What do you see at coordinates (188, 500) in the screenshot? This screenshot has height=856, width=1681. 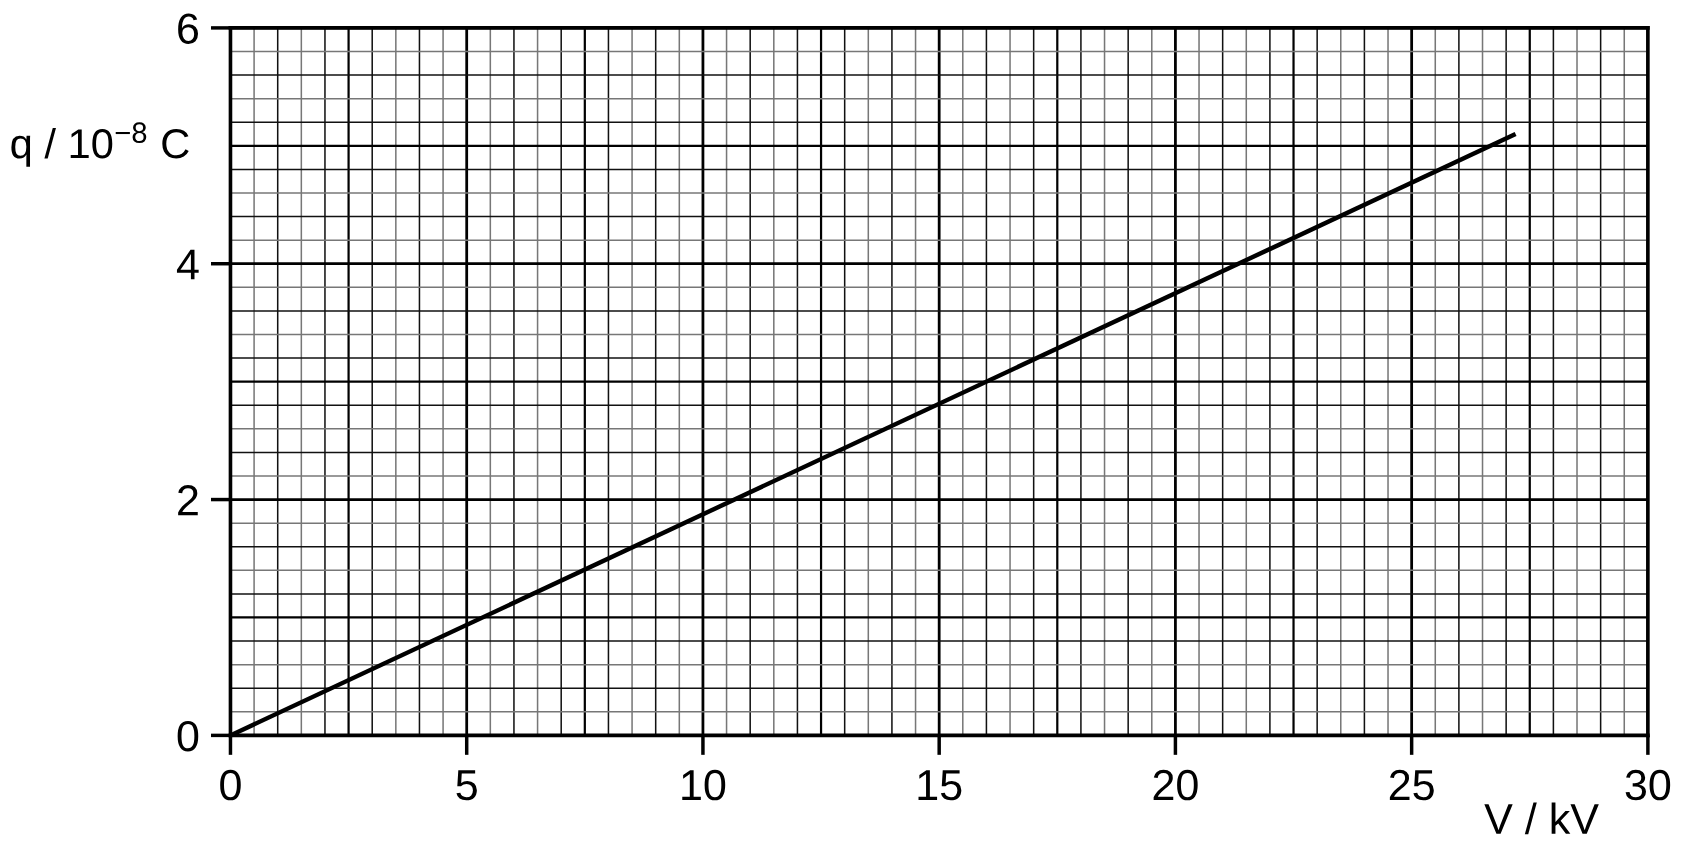 I see `y-tick-label: 2` at bounding box center [188, 500].